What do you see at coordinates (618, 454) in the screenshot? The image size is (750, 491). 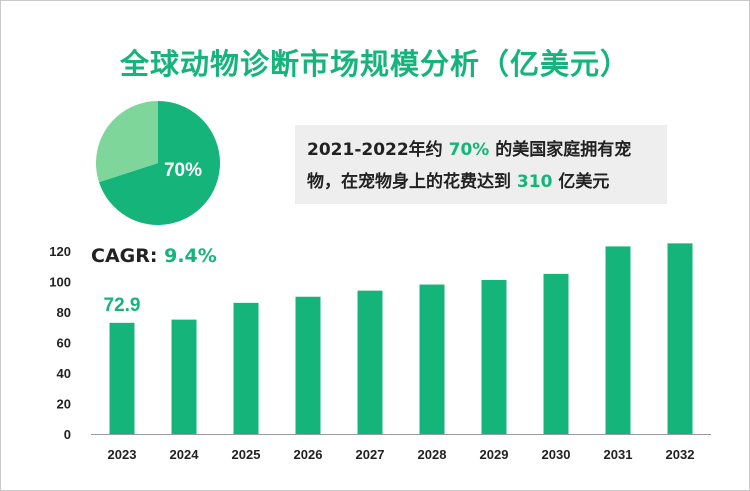 I see `x-tick-label: 2031` at bounding box center [618, 454].